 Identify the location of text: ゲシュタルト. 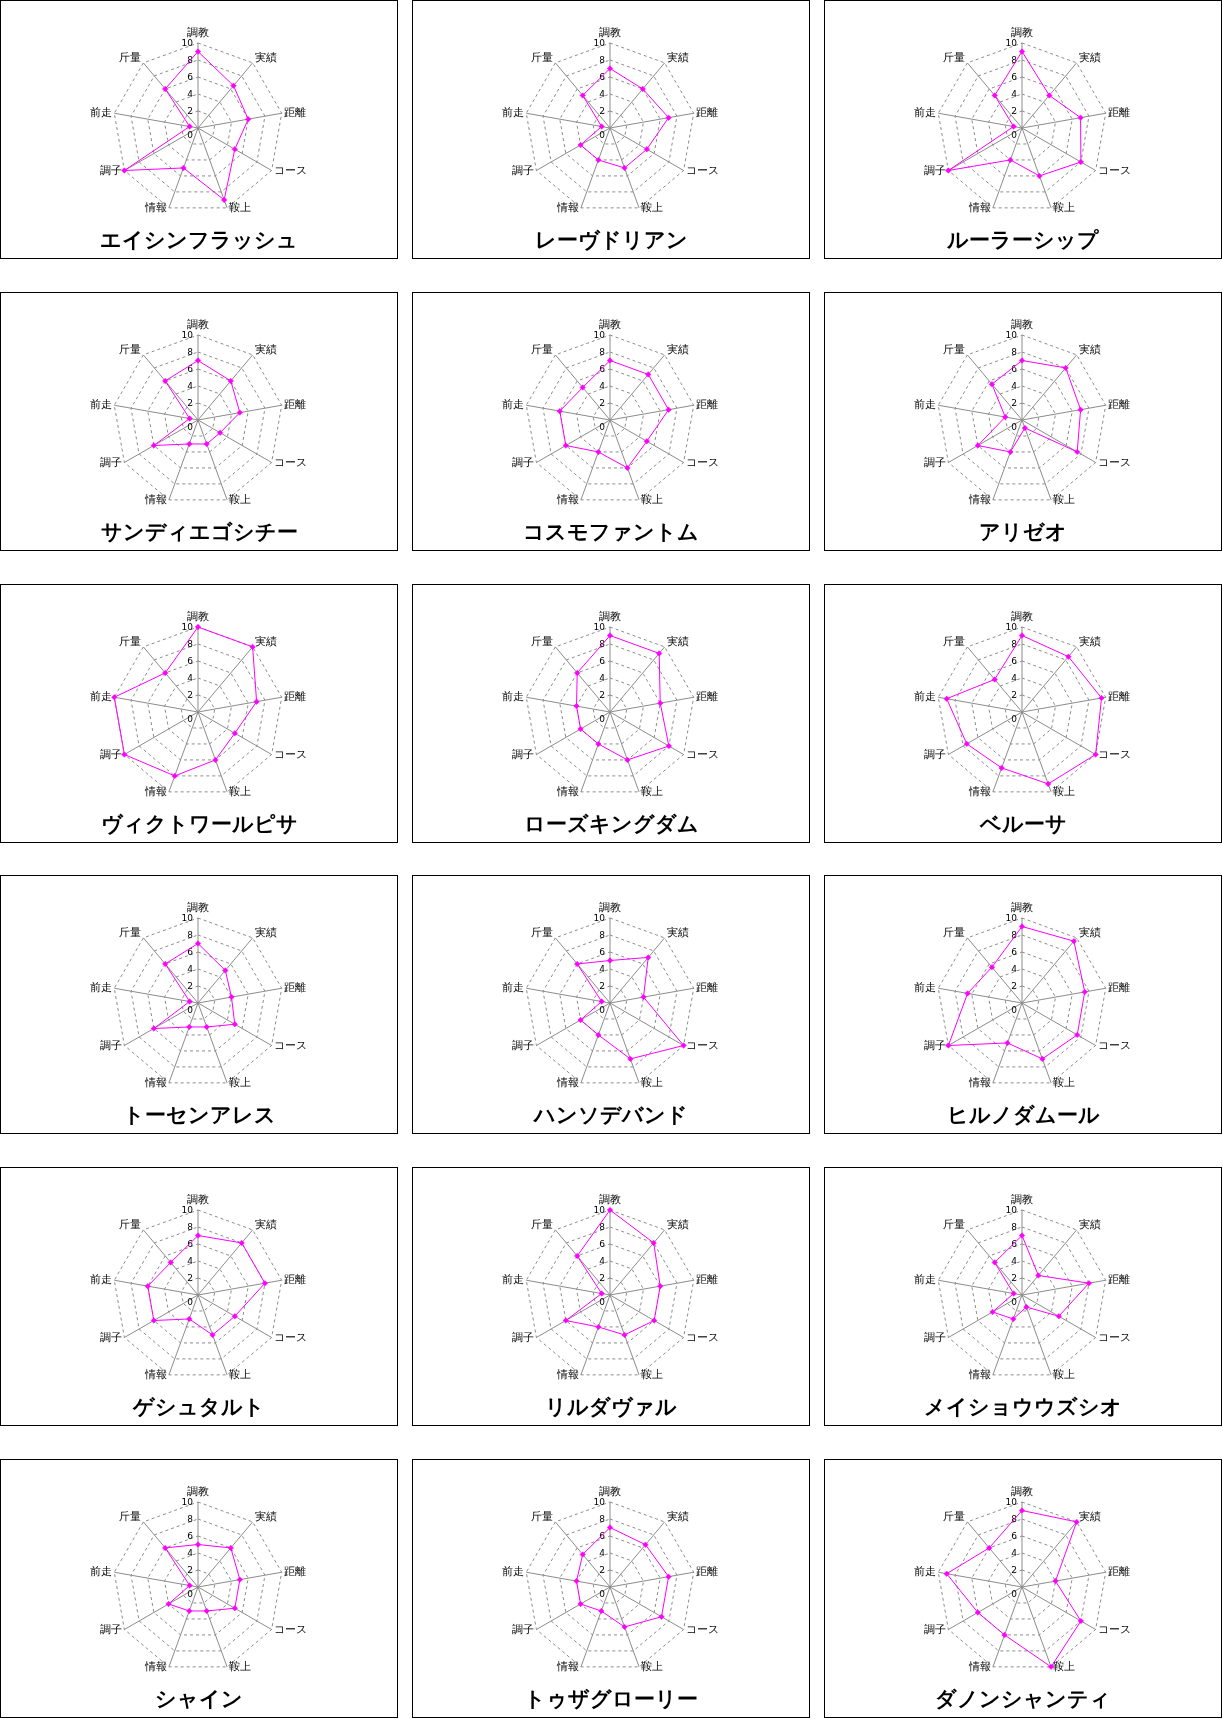
(198, 1407).